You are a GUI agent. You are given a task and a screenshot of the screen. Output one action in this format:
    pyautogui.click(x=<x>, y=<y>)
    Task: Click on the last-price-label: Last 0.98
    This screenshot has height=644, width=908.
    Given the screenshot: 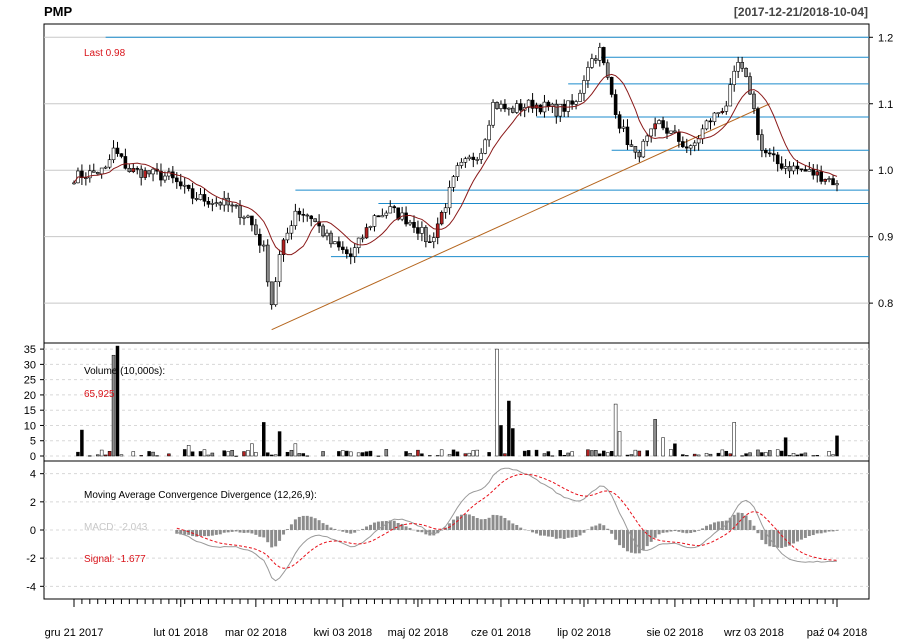 What is the action you would take?
    pyautogui.click(x=105, y=53)
    